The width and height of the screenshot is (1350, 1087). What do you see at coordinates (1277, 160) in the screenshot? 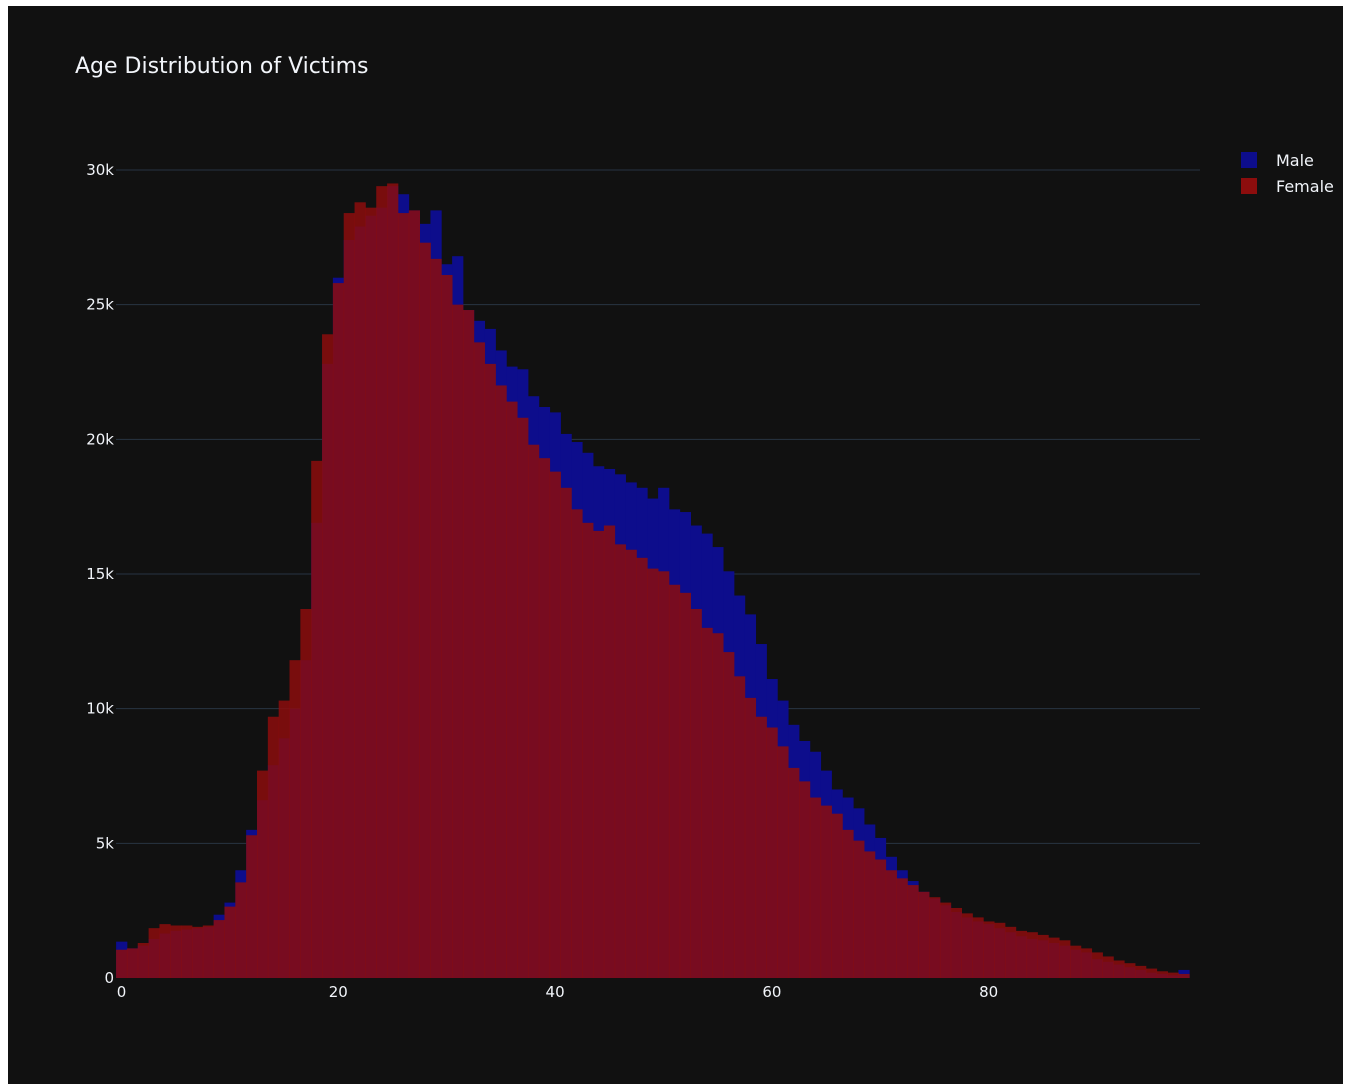
I see `legend-item-male: Male` at bounding box center [1277, 160].